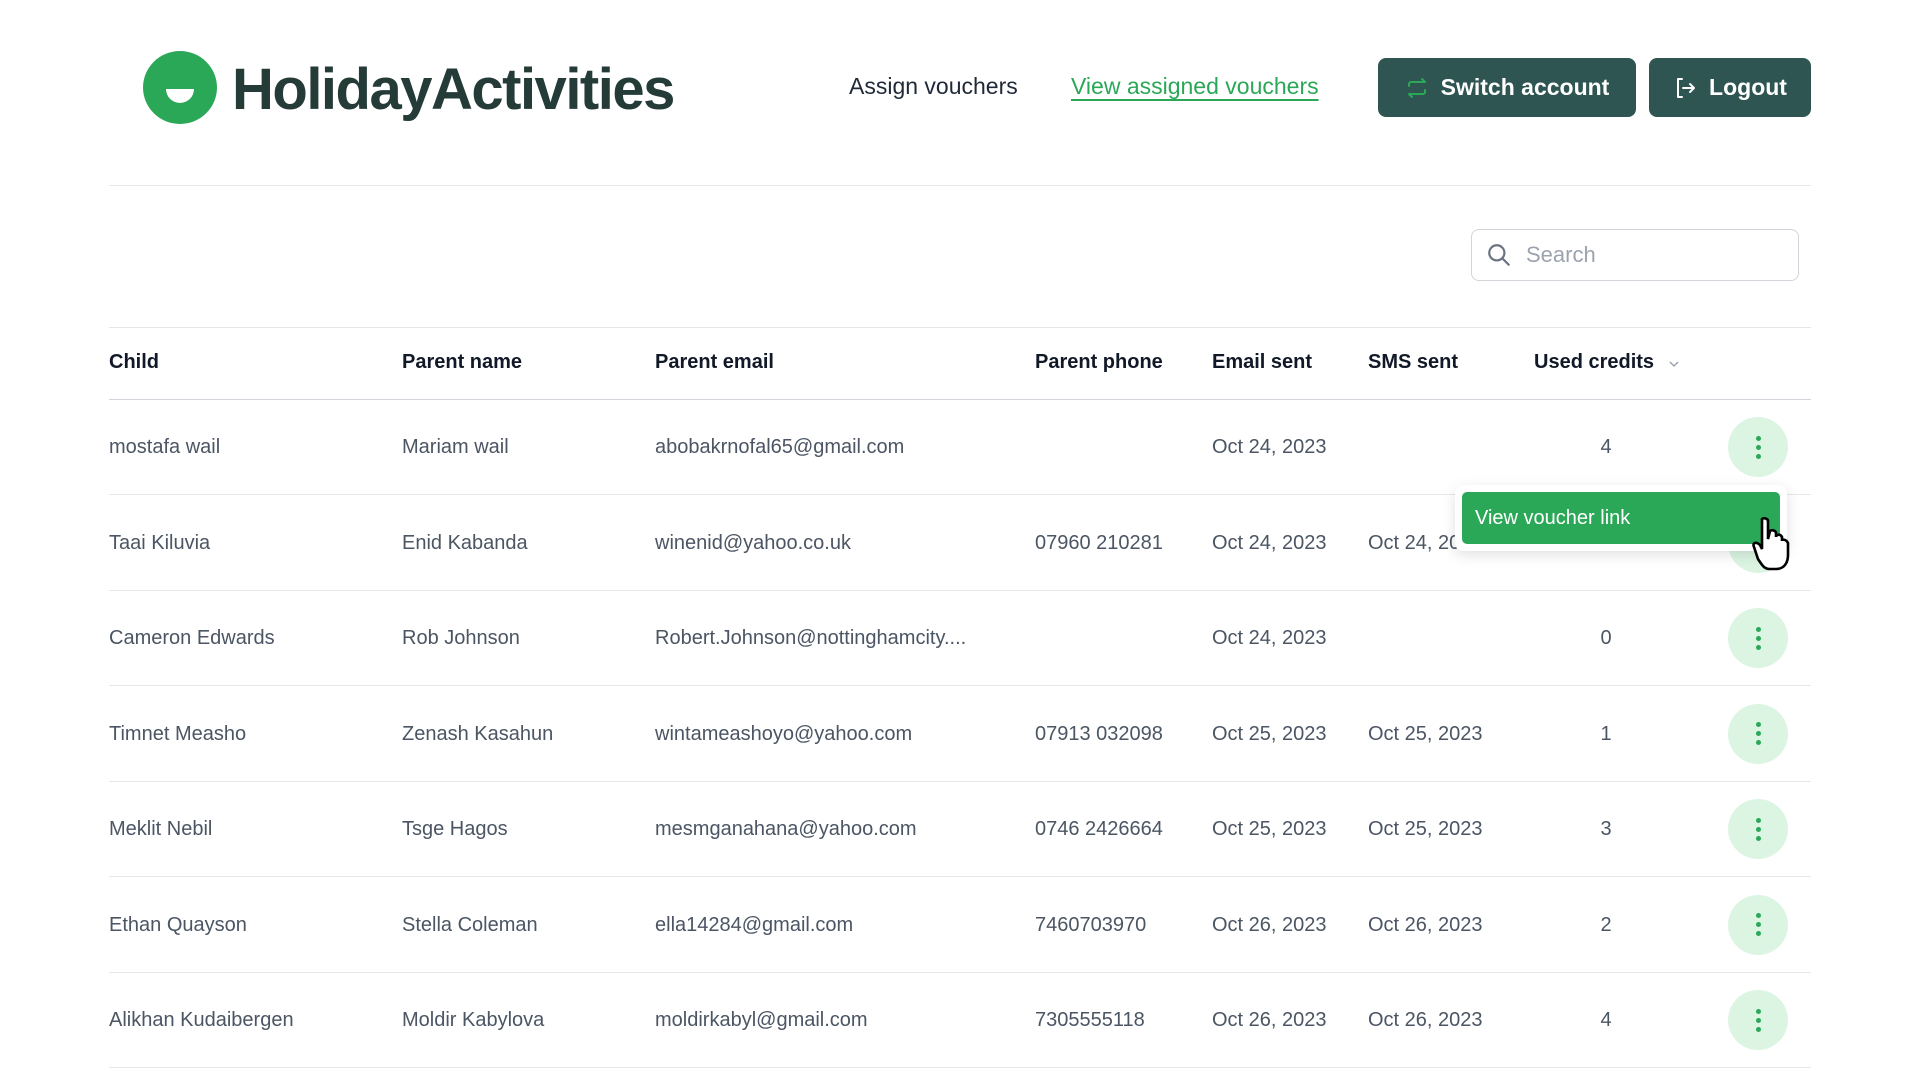  Describe the element at coordinates (1606, 829) in the screenshot. I see `cell-used-credits: 3` at that location.